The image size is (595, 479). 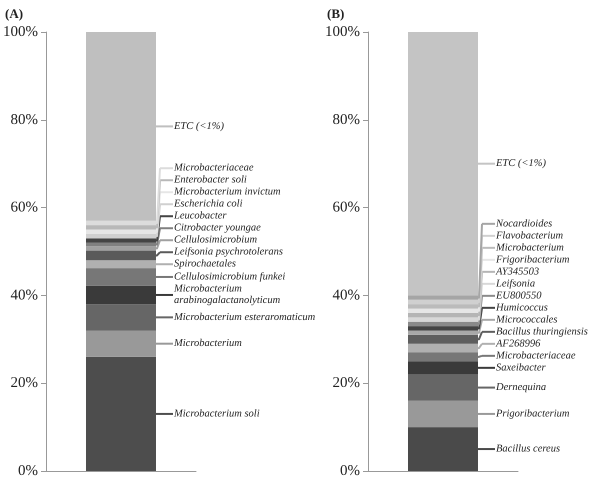 What do you see at coordinates (542, 332) in the screenshot?
I see `legend-label: Bacillus thuringiensis` at bounding box center [542, 332].